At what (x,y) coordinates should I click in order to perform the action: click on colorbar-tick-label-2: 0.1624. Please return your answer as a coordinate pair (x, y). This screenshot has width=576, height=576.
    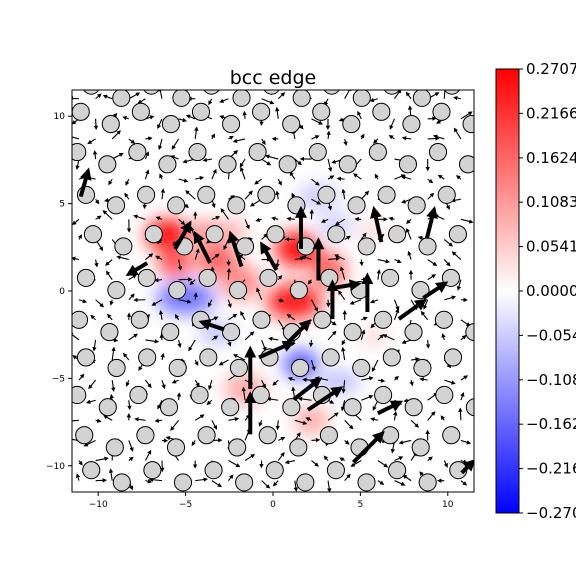
    Looking at the image, I should click on (551, 158).